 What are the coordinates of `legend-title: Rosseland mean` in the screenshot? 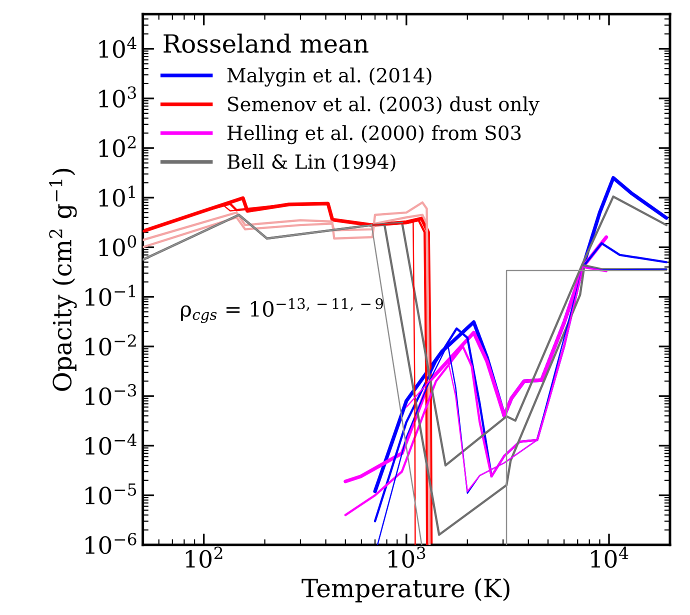 It's located at (266, 43).